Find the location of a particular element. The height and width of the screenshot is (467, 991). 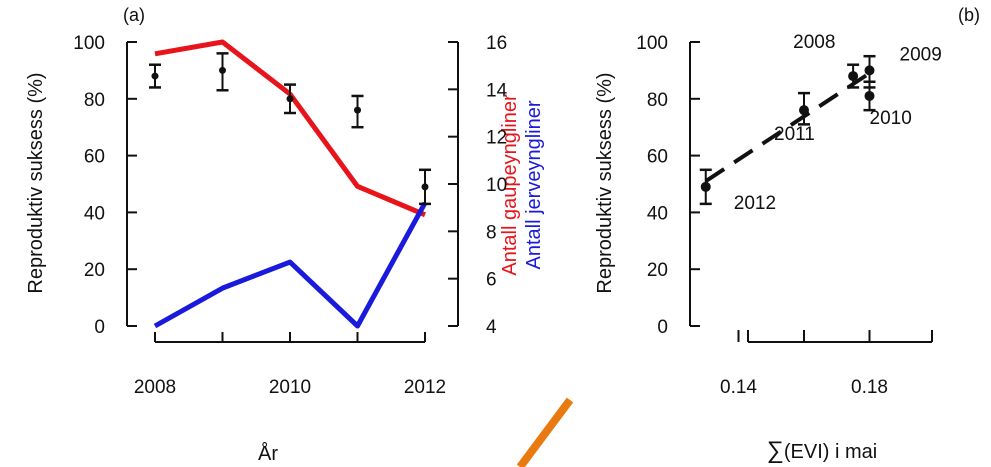

panel-a-right-tick-label: 10 is located at coordinates (496, 185).